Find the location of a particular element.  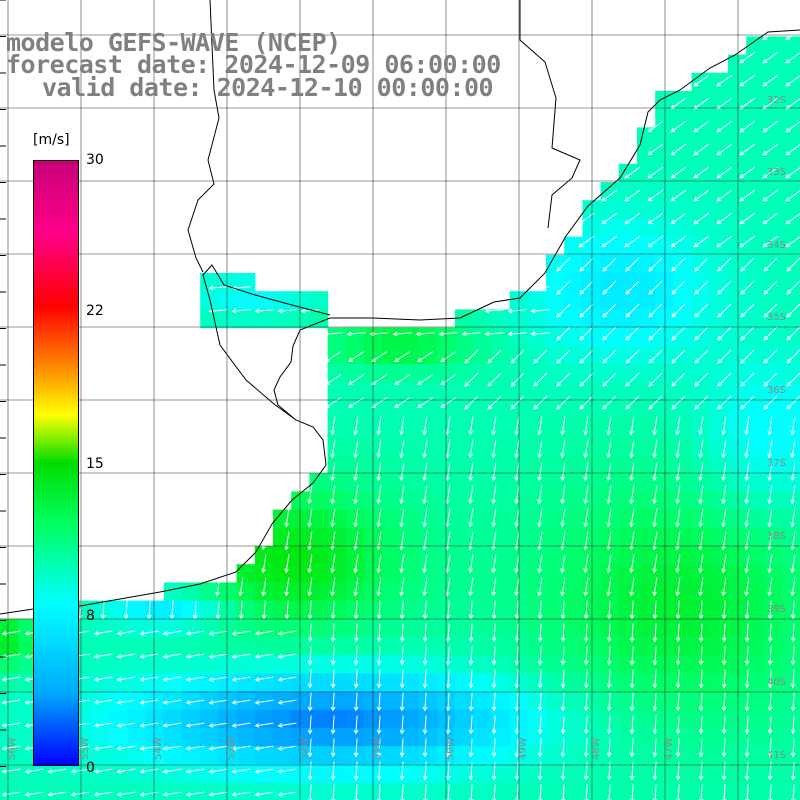

colorbar is located at coordinates (56, 463).